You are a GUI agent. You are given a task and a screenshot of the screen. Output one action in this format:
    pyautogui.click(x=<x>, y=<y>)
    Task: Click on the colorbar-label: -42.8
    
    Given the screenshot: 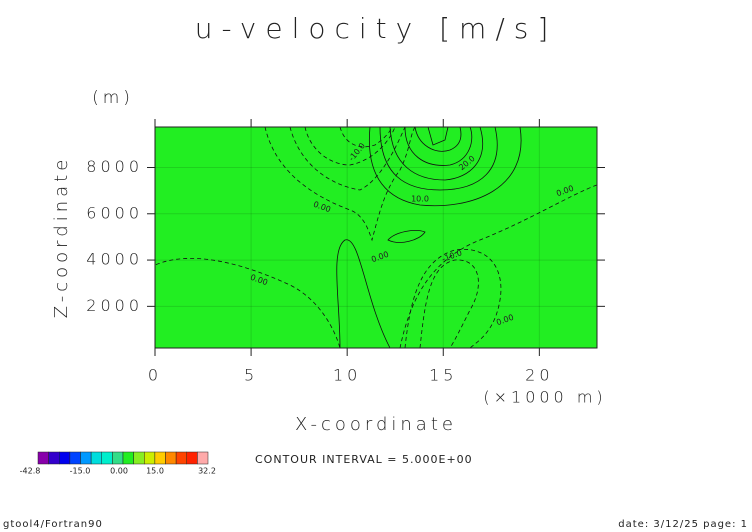 What is the action you would take?
    pyautogui.click(x=30, y=471)
    